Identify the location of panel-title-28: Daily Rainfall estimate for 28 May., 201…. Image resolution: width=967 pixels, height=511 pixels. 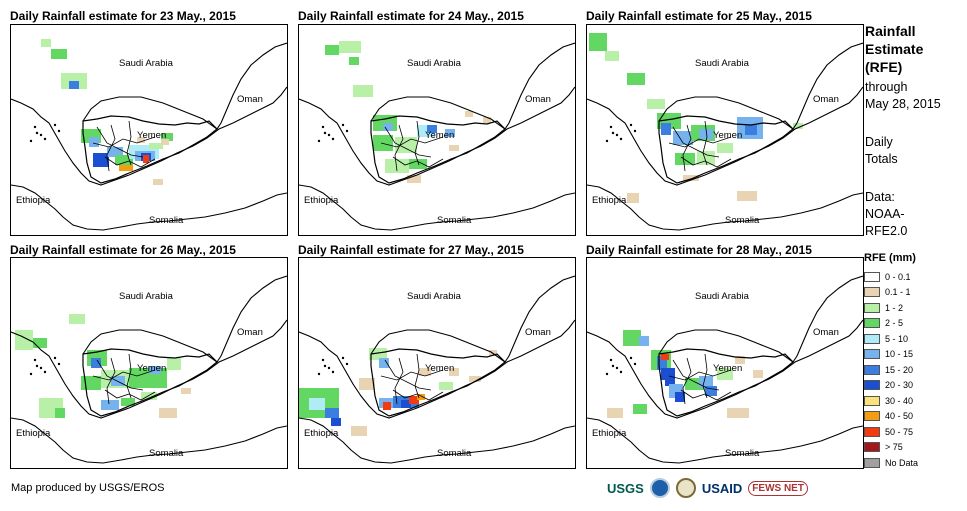
(699, 250).